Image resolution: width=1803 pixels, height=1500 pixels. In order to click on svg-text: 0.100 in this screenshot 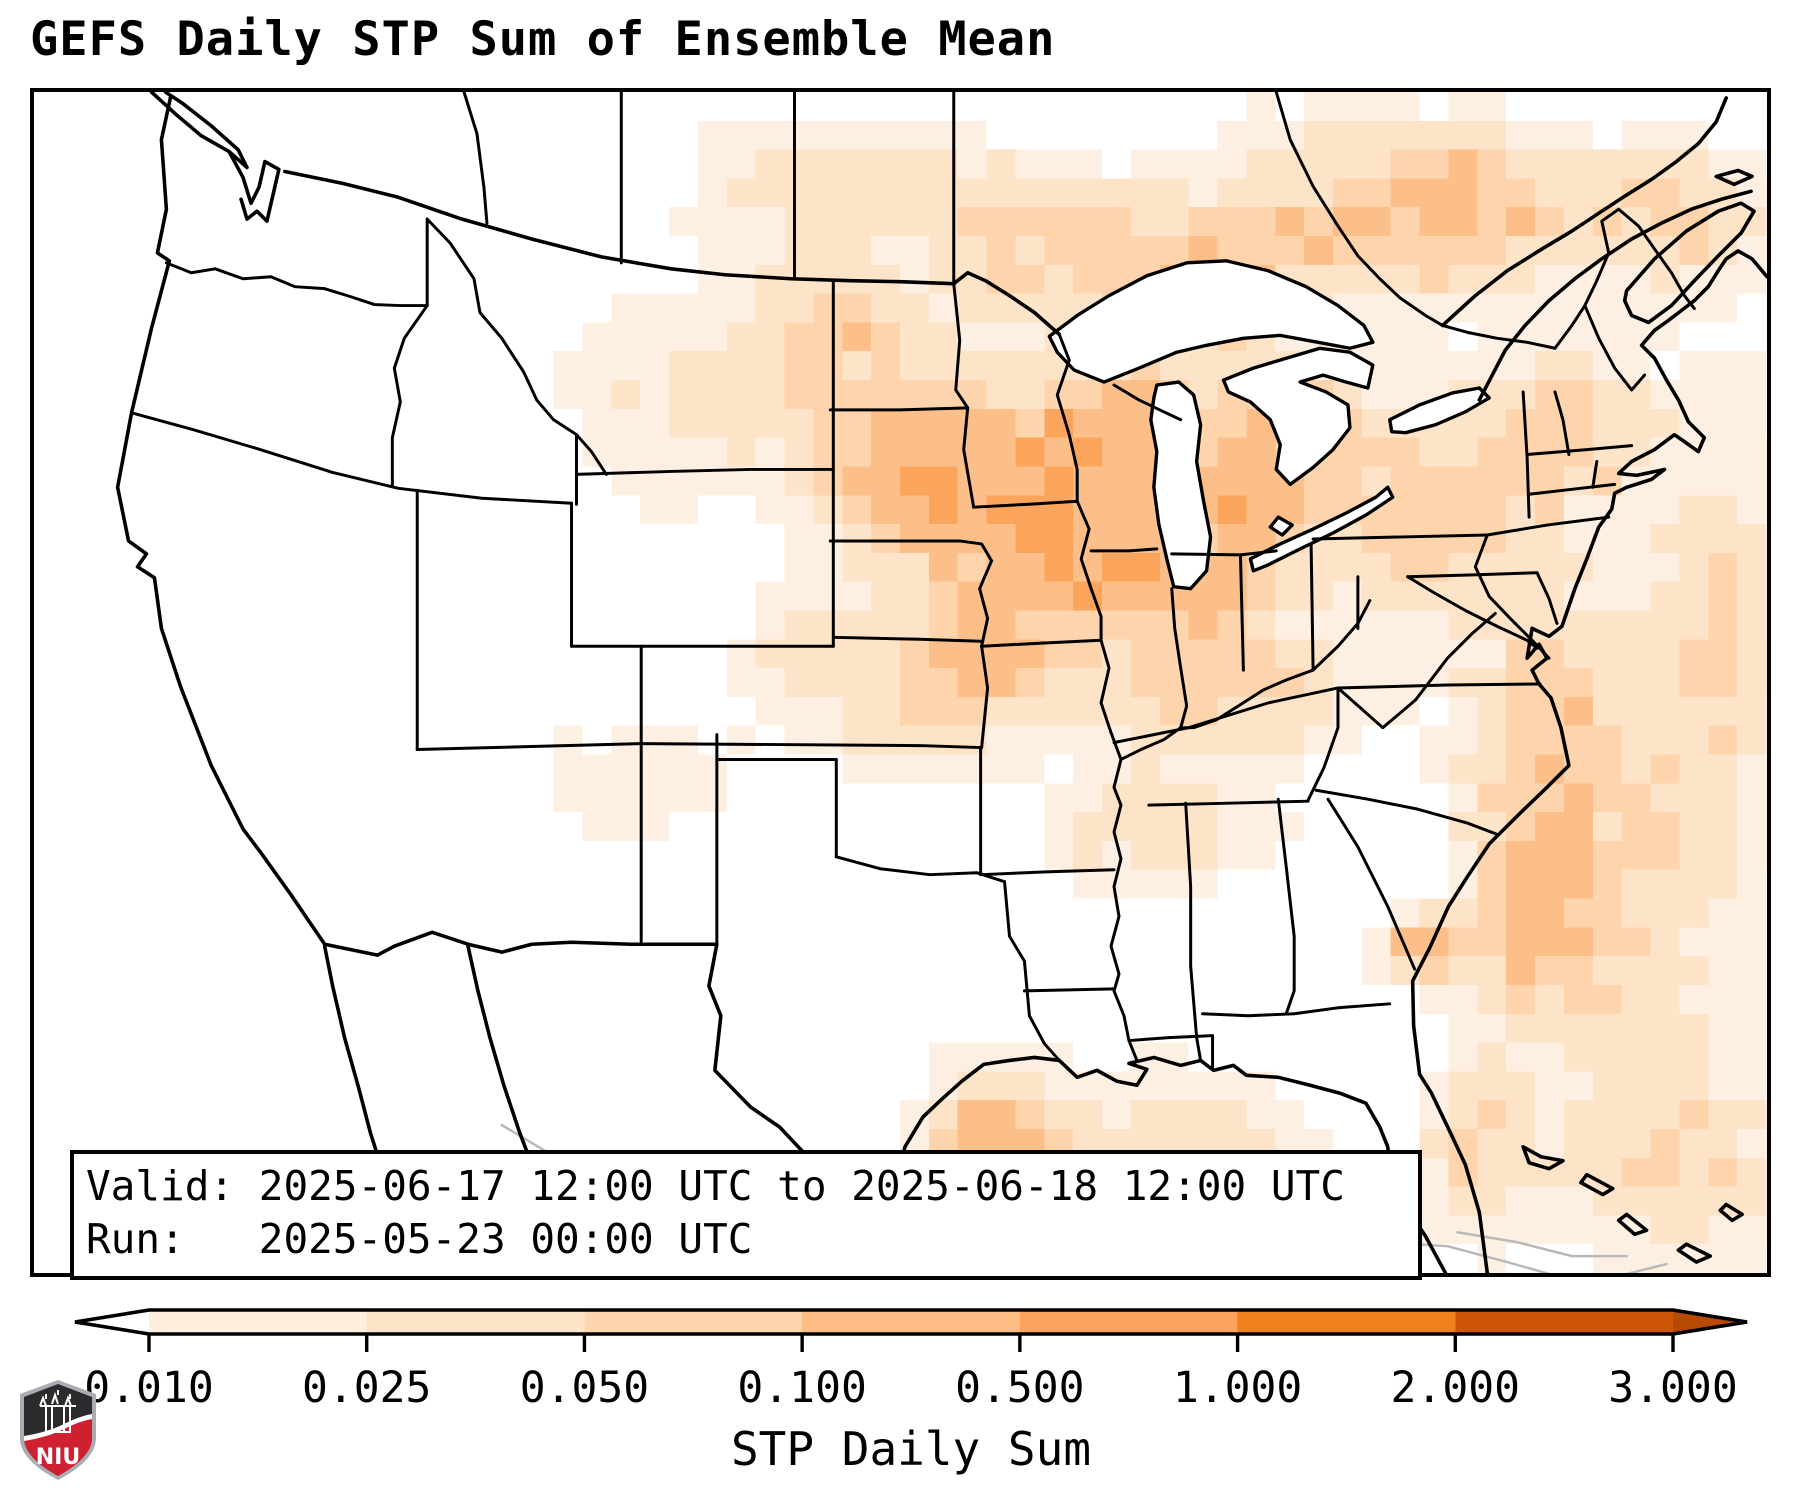, I will do `click(801, 1388)`.